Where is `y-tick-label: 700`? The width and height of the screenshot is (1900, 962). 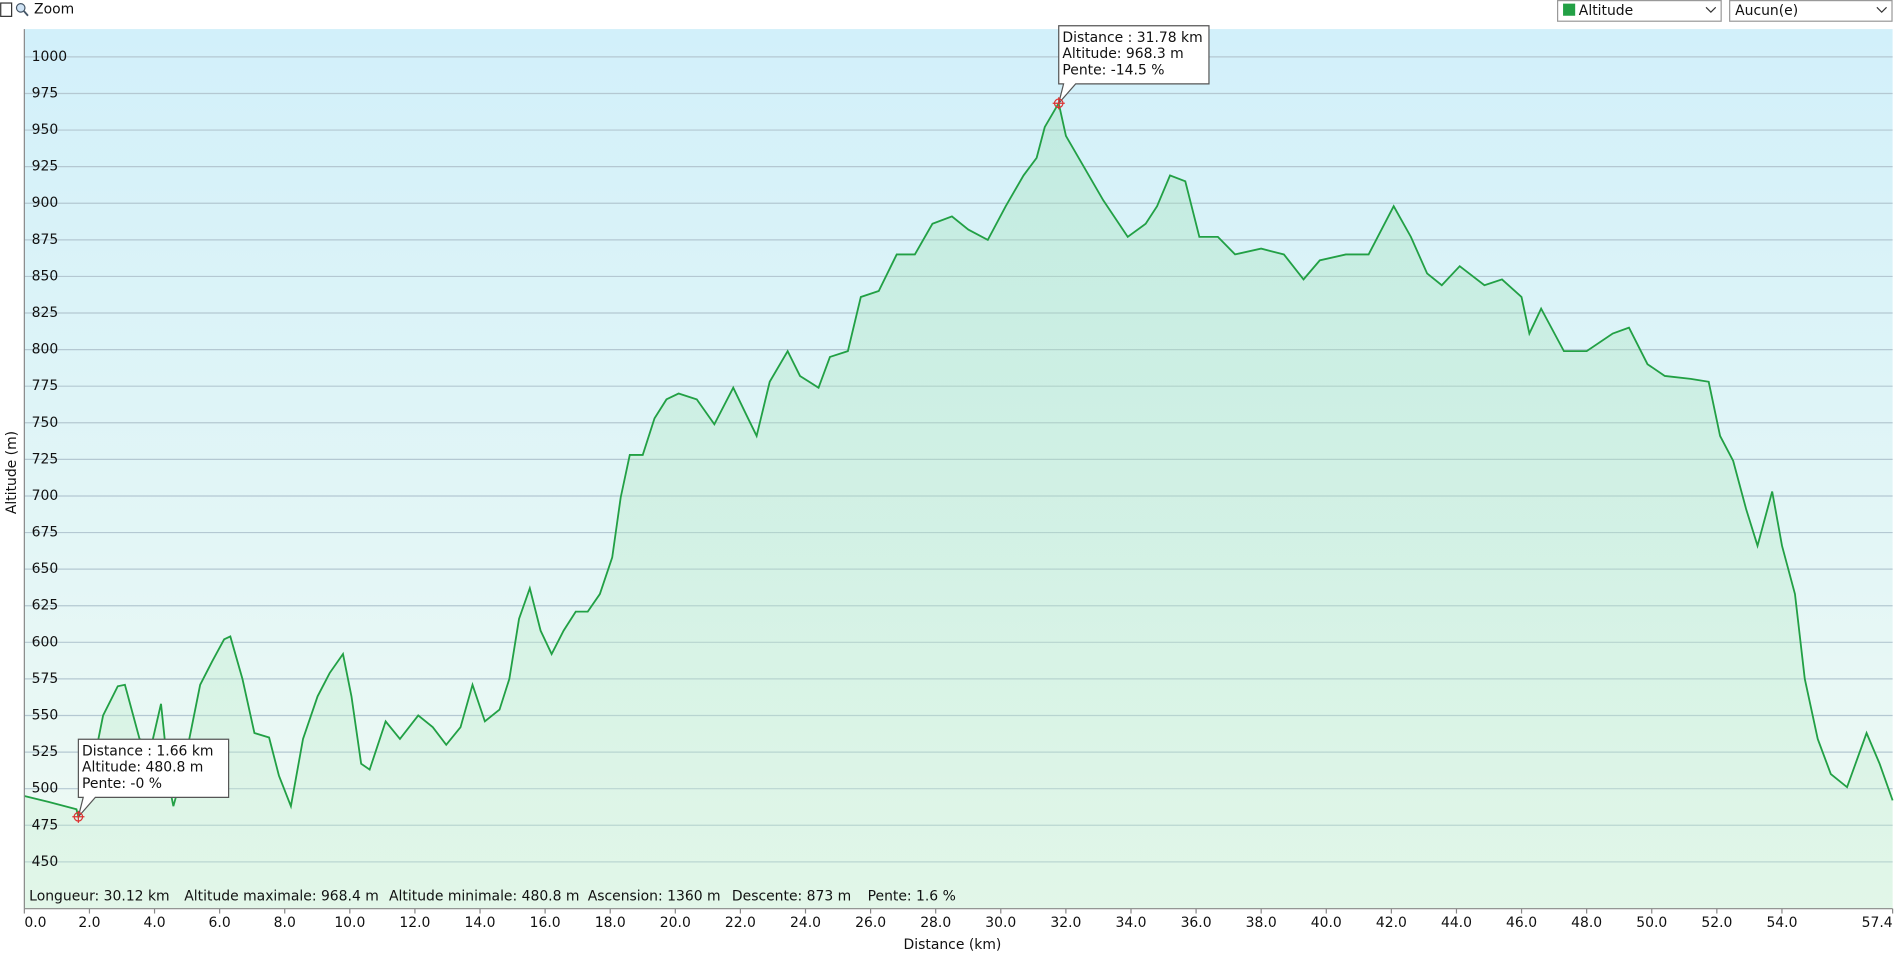
y-tick-label: 700 is located at coordinates (45, 496).